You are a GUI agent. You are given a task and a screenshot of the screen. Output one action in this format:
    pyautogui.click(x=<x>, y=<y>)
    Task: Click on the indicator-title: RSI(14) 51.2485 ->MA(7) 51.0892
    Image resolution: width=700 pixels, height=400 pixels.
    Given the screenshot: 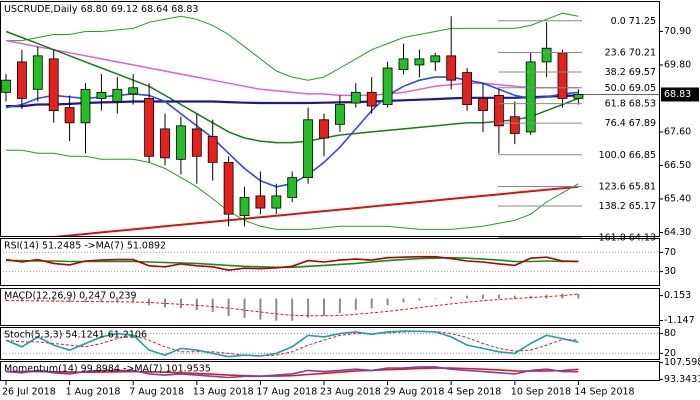 What is the action you would take?
    pyautogui.click(x=85, y=246)
    